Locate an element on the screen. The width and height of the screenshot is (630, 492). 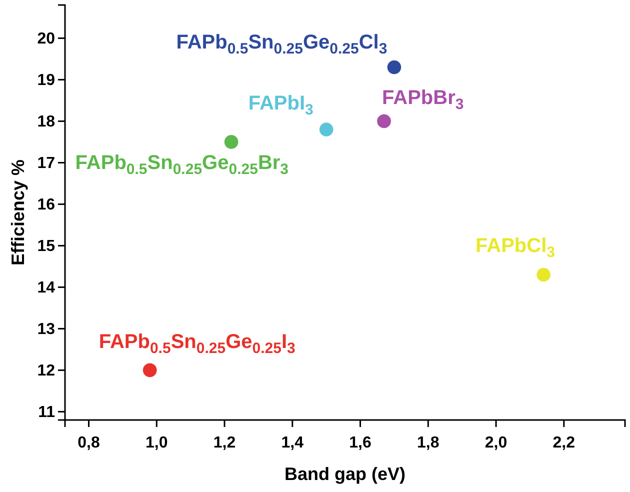
y-axis-title: Efficiency % is located at coordinates (18, 212).